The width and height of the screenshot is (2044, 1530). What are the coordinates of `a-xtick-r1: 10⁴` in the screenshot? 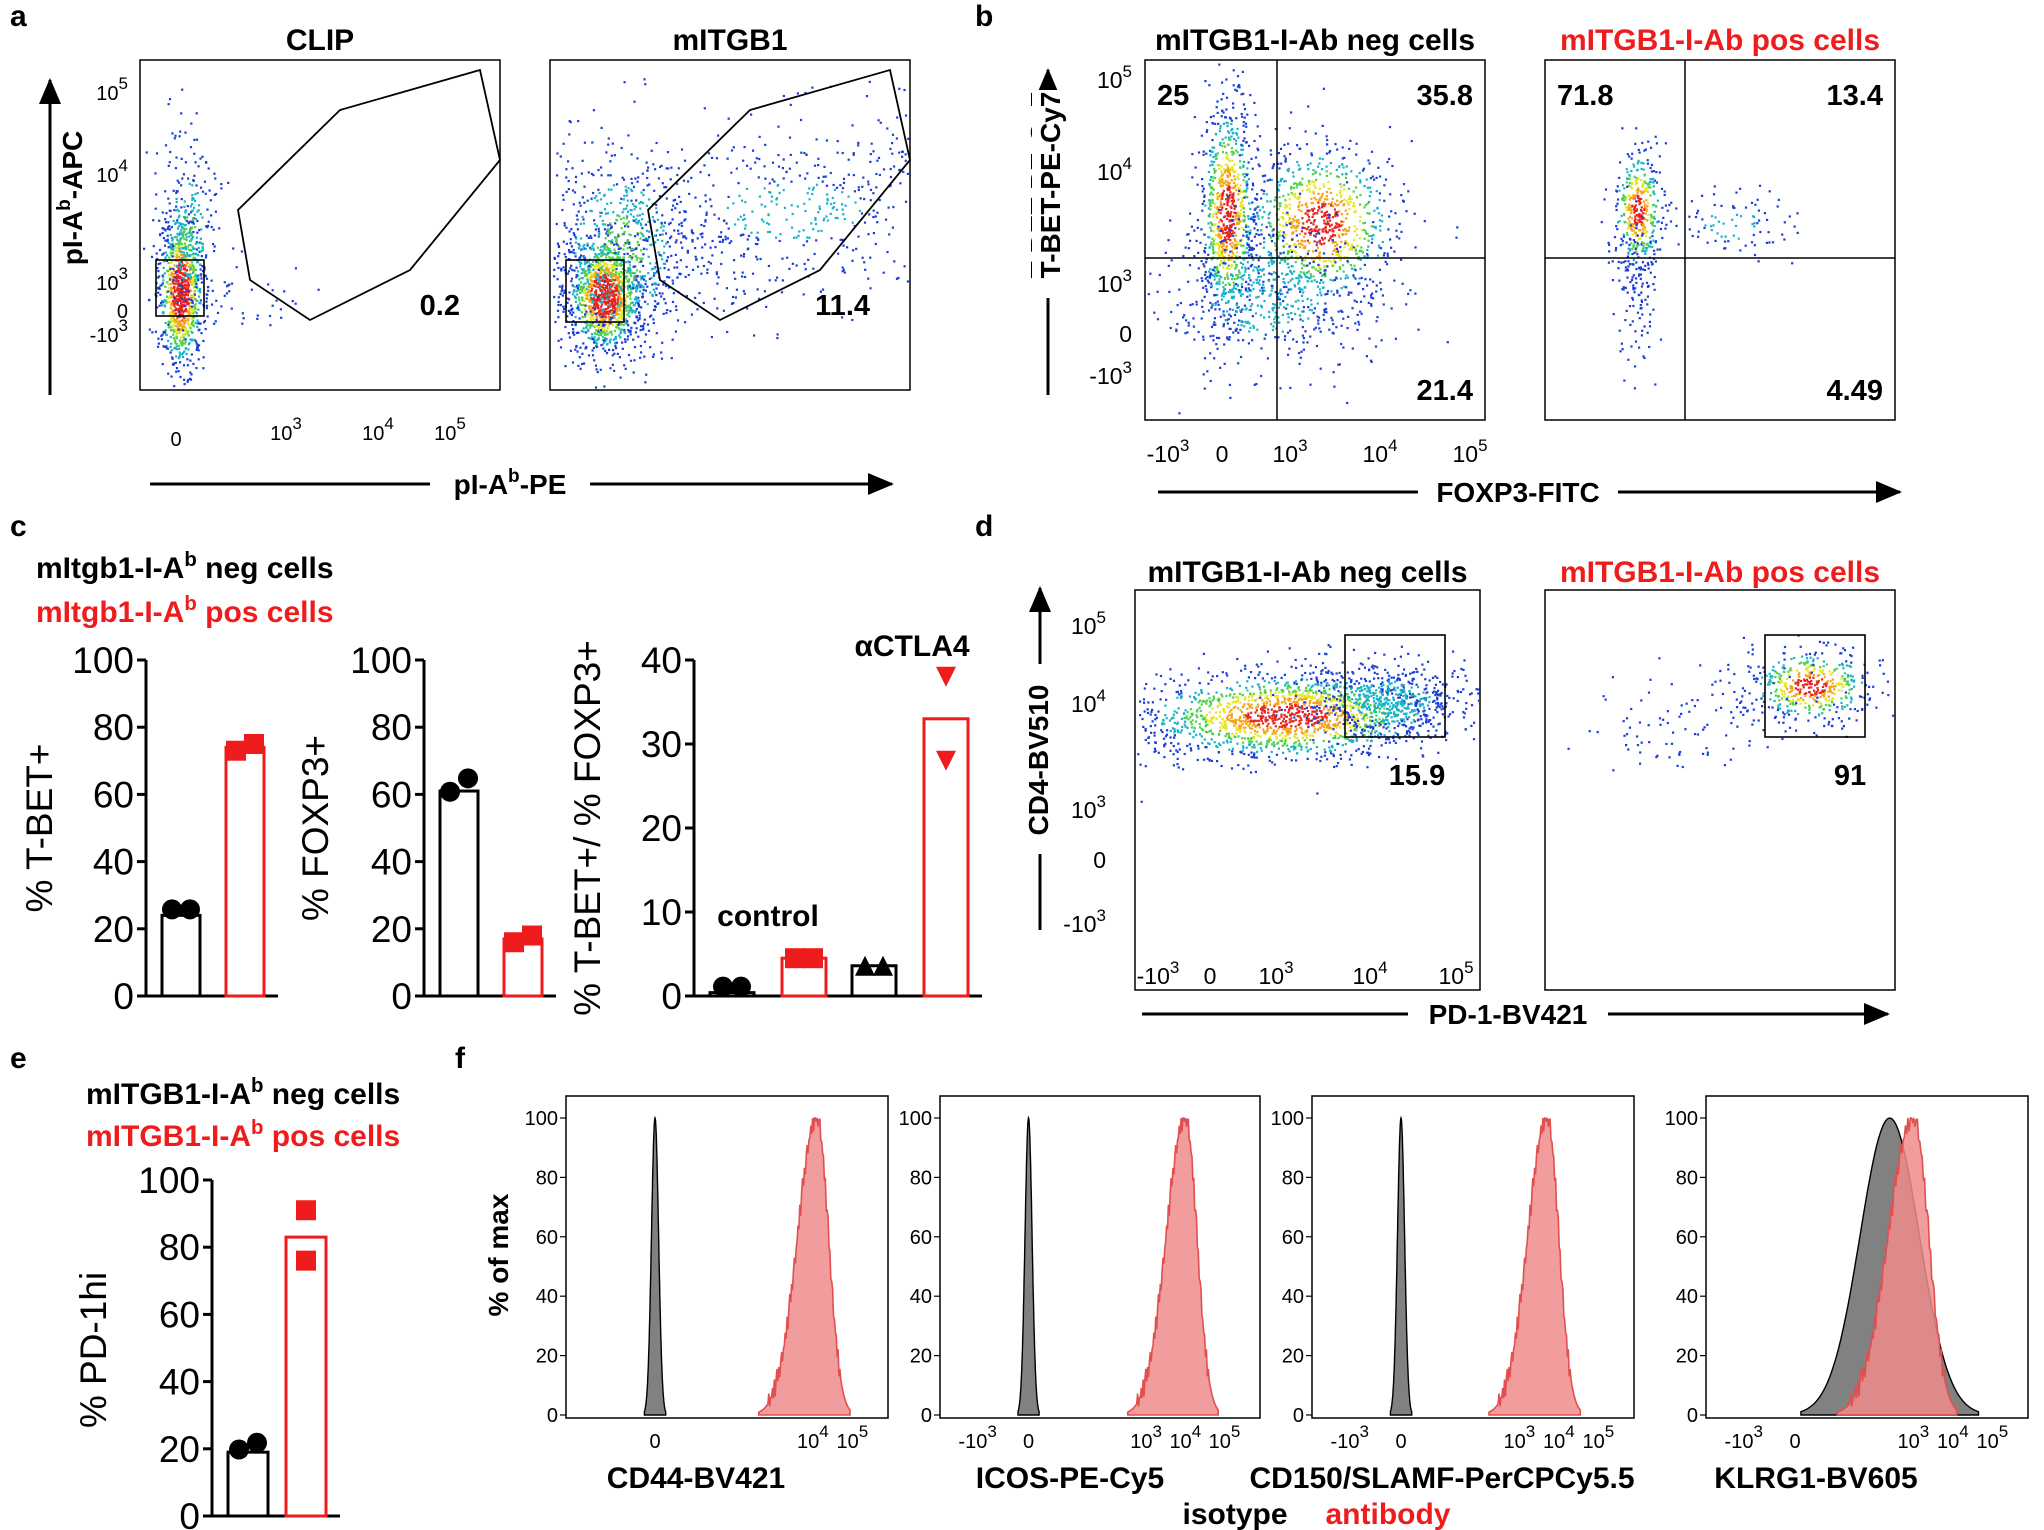 It's located at (378, 429).